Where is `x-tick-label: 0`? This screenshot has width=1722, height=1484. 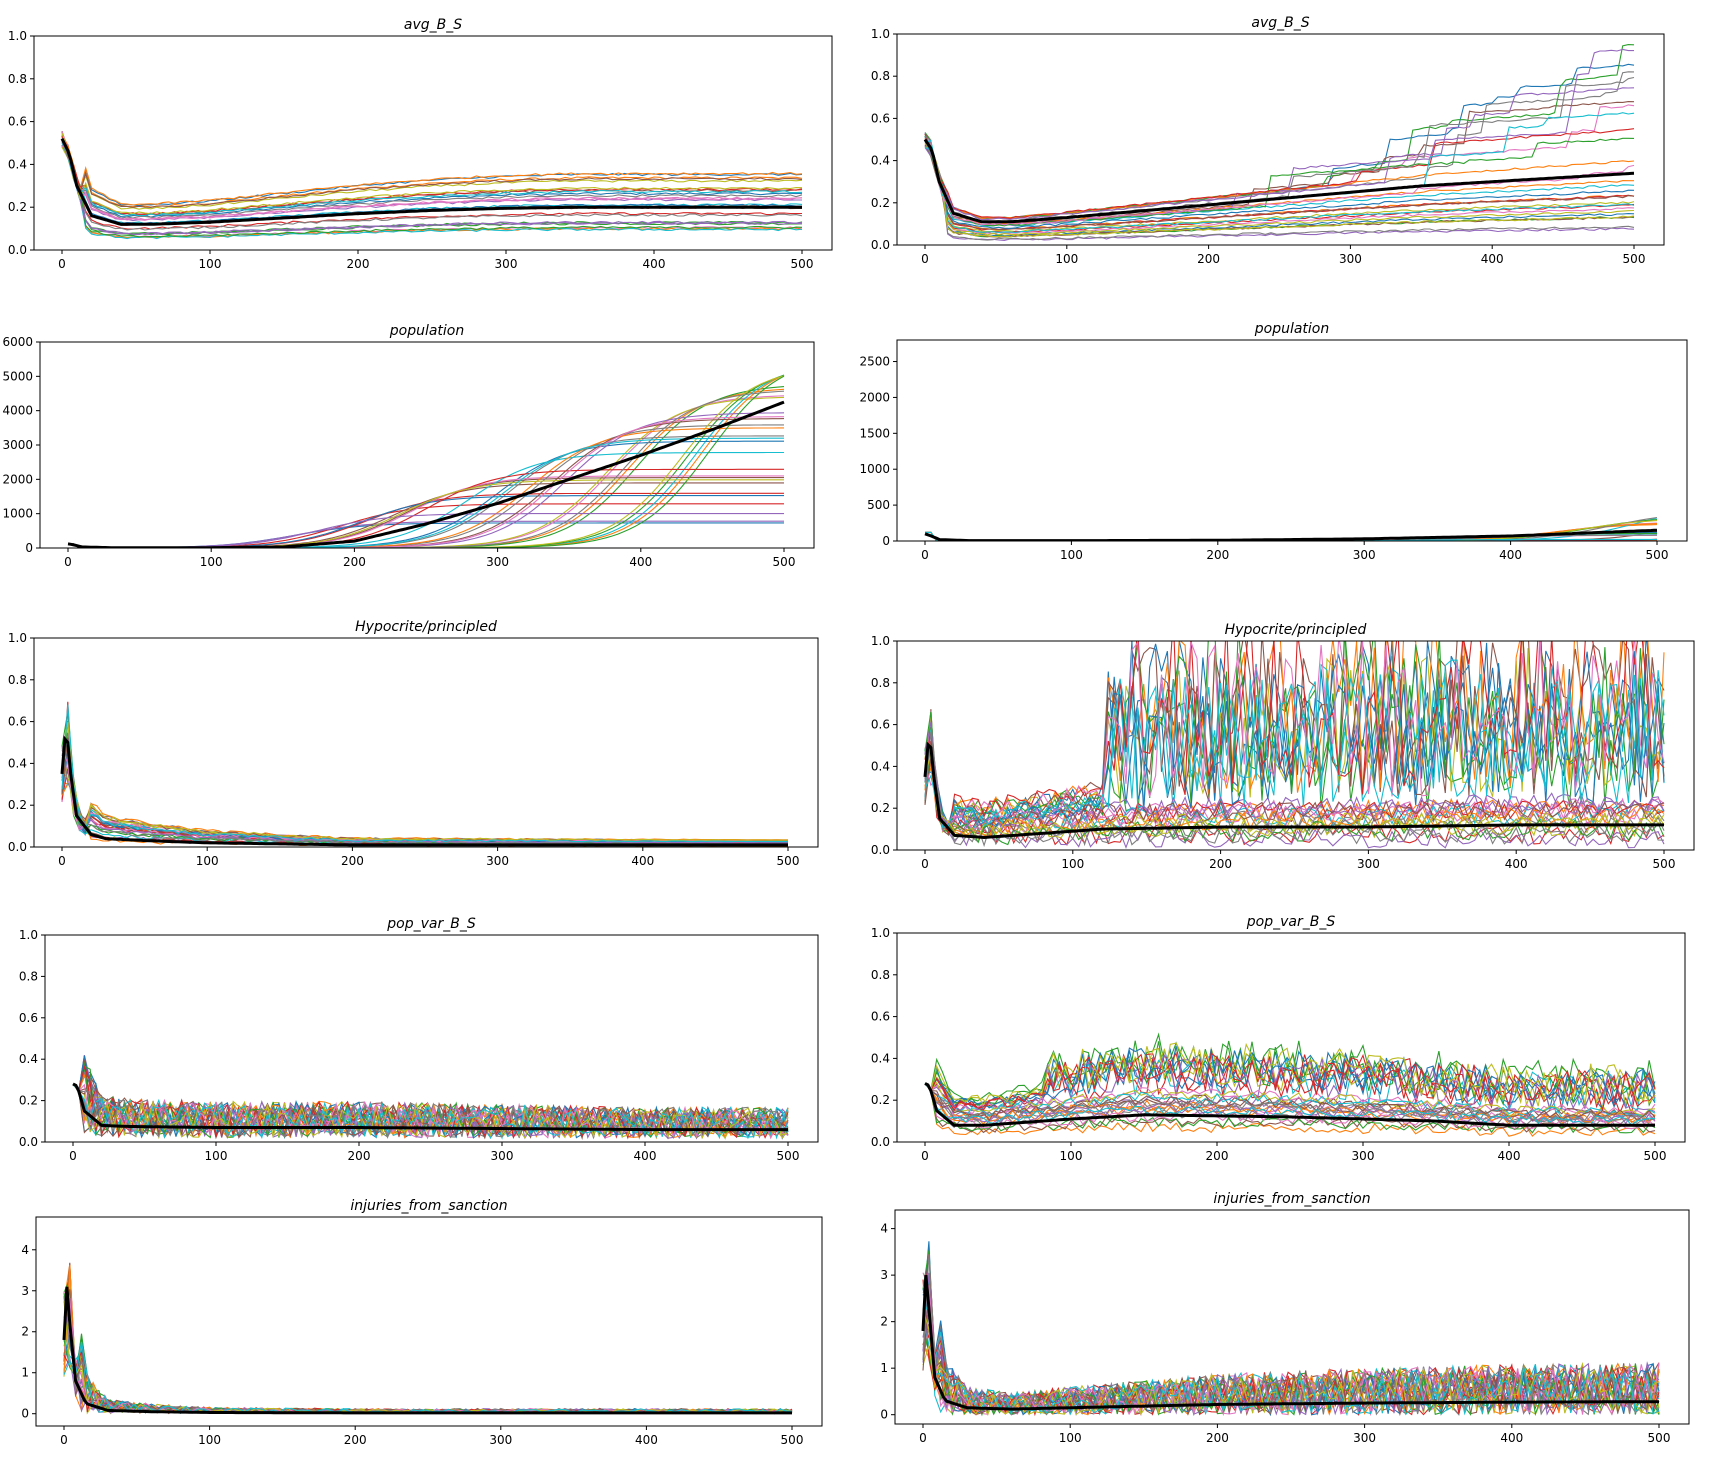
x-tick-label: 0 is located at coordinates (73, 1156).